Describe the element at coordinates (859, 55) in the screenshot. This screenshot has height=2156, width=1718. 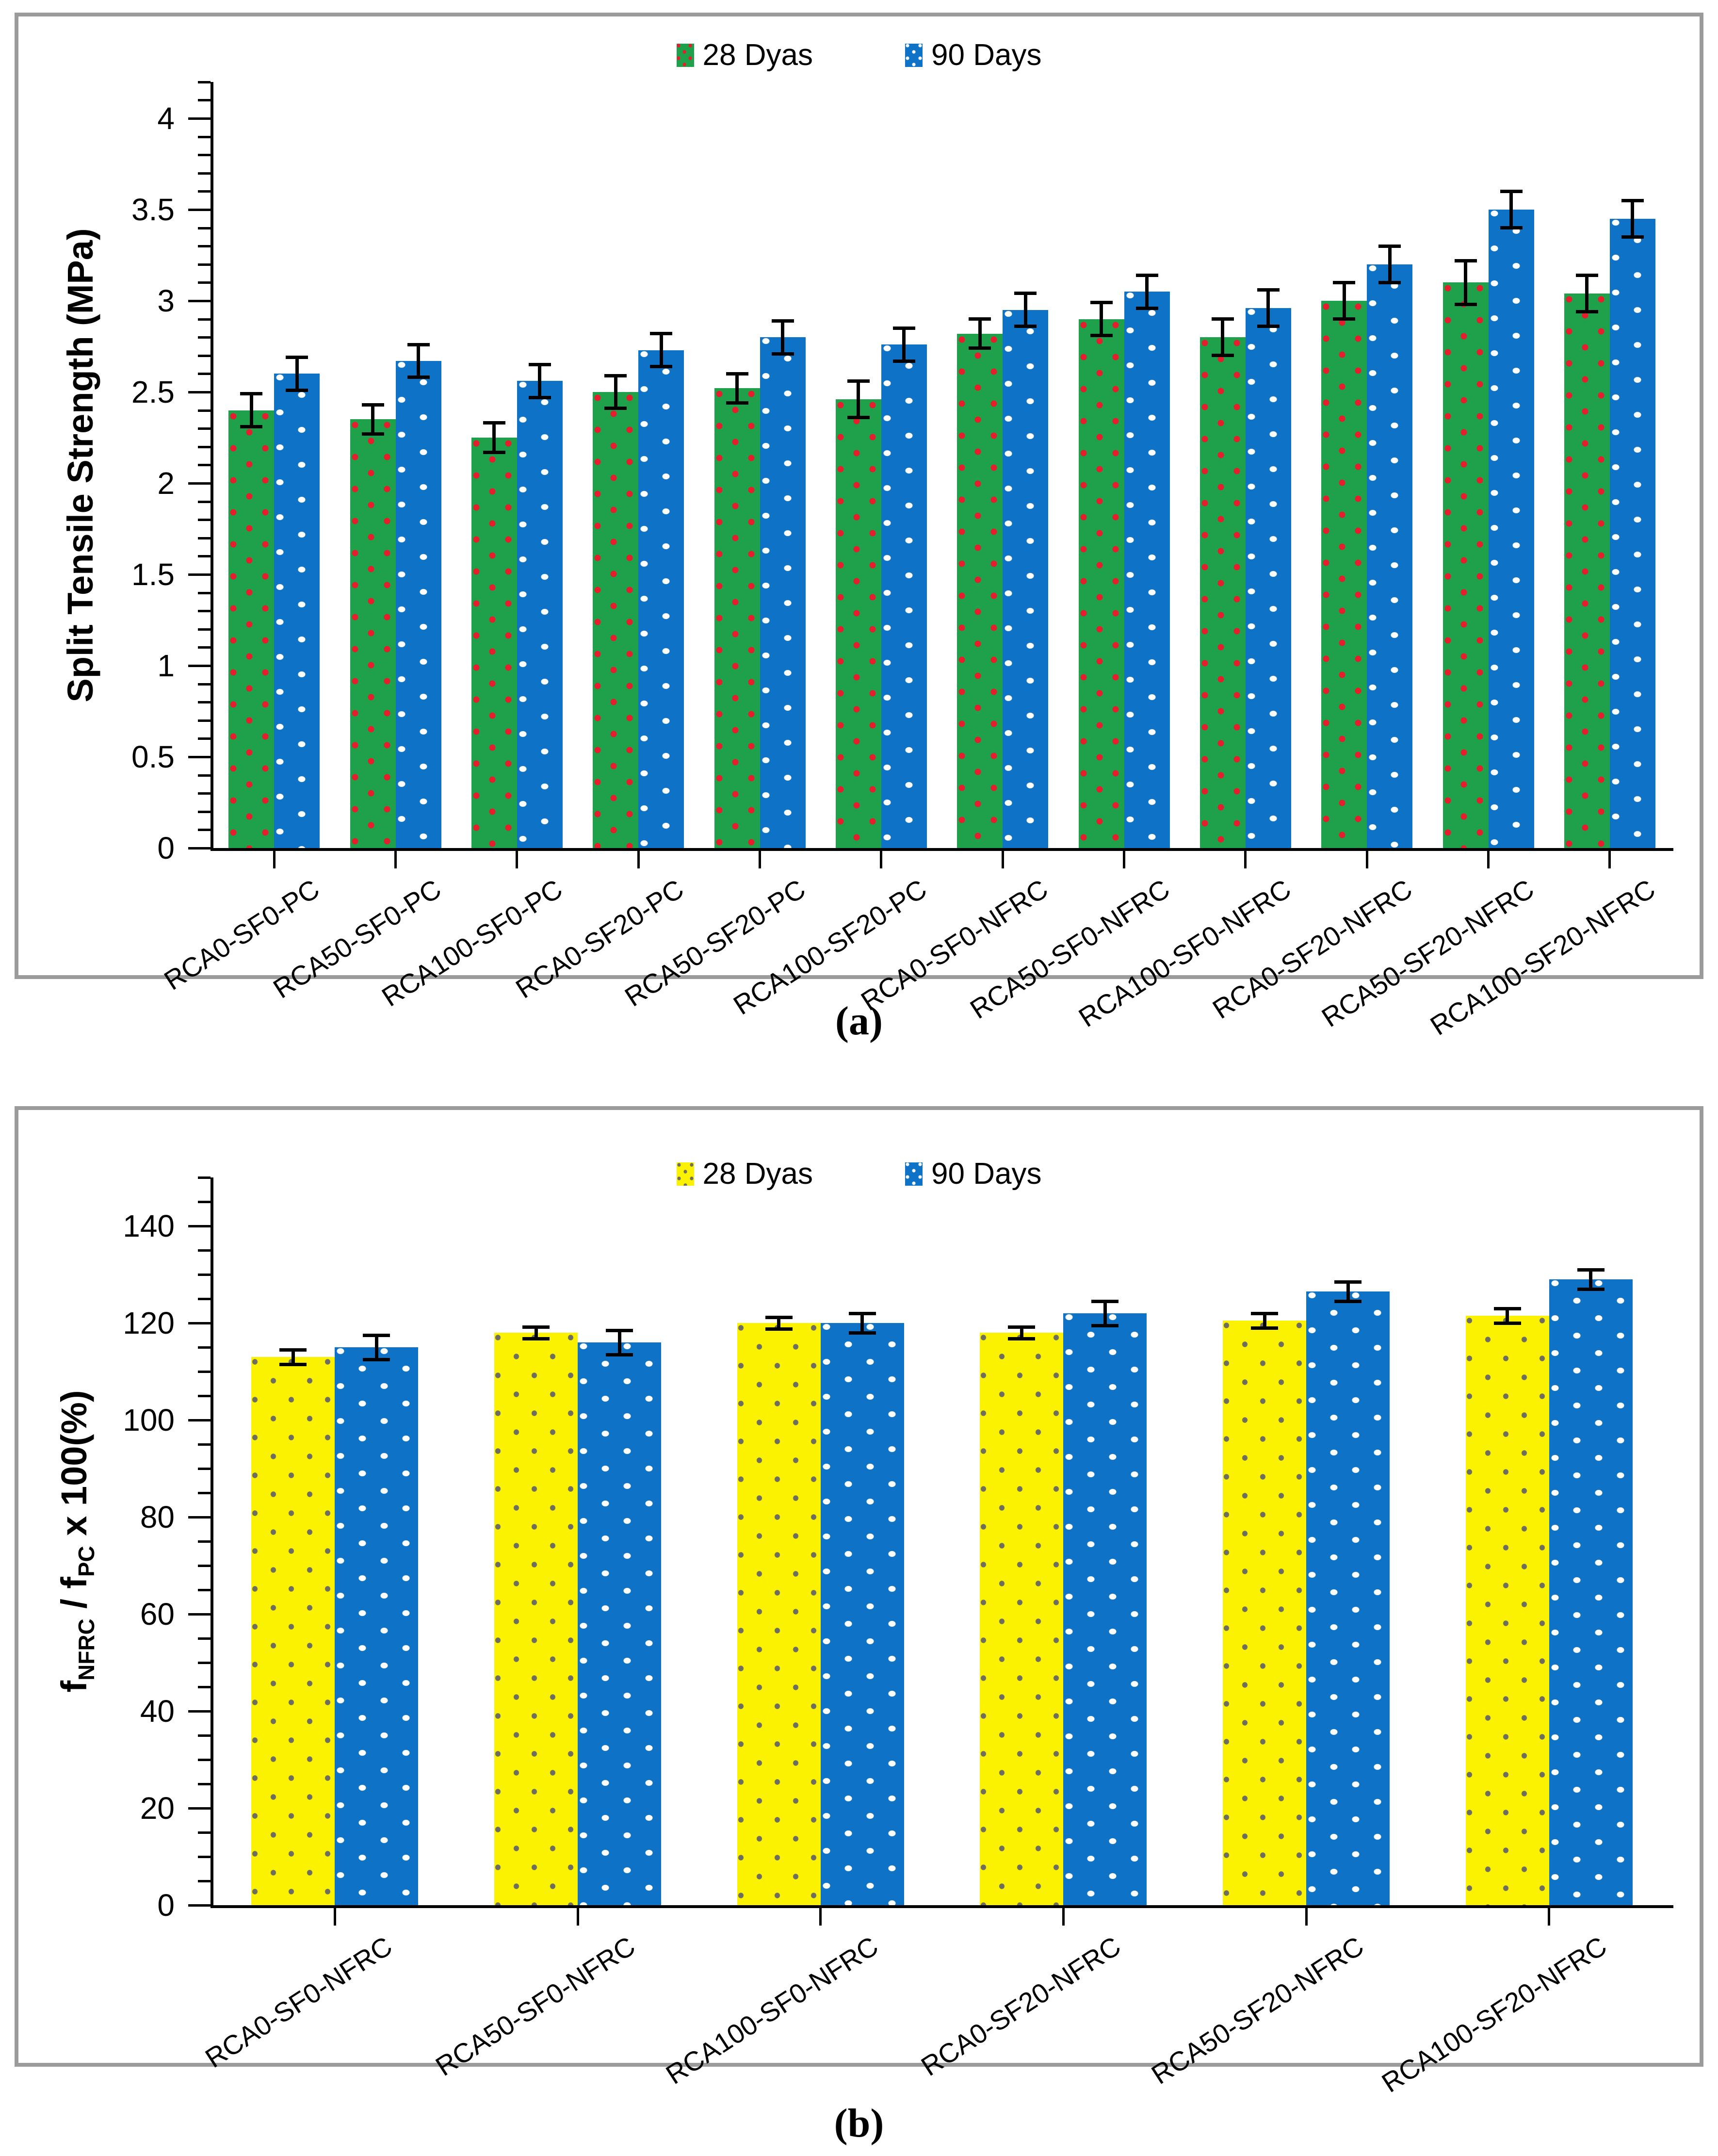
I see `legend-a: 28 Dyas 90 Days` at that location.